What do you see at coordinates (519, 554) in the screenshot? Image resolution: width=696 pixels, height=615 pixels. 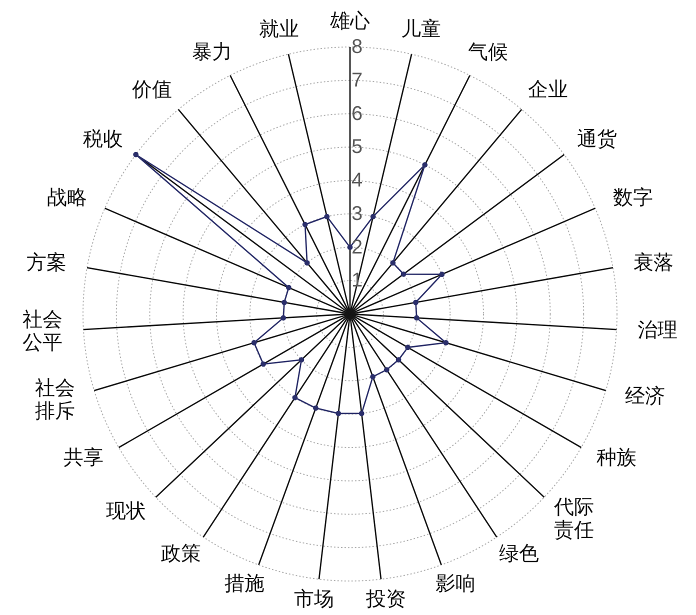 I see `category-label: 绿色` at bounding box center [519, 554].